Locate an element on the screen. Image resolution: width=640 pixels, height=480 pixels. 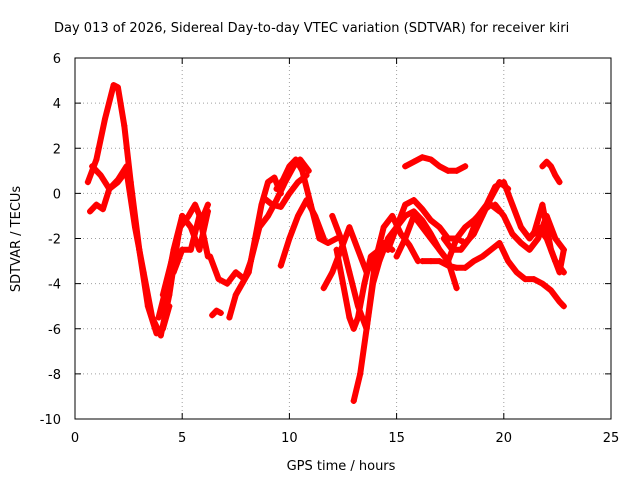
x-tick-label: 25 is located at coordinates (611, 438).